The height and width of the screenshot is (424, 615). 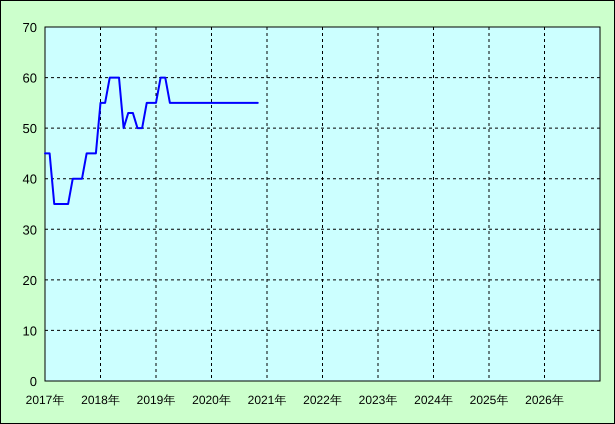 What do you see at coordinates (211, 400) in the screenshot?
I see `x-tick-label: 2020年` at bounding box center [211, 400].